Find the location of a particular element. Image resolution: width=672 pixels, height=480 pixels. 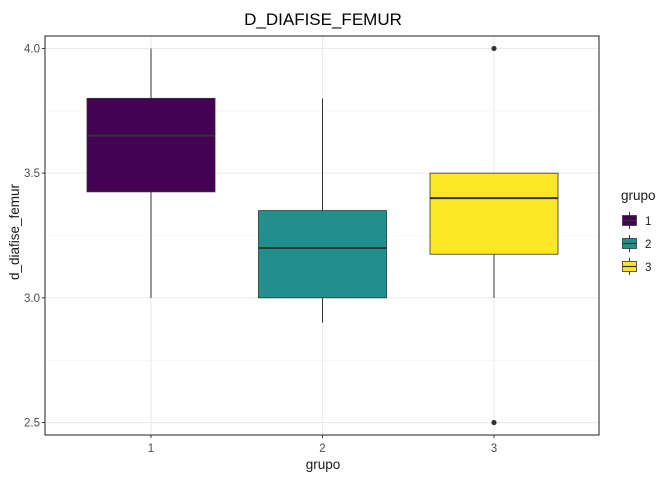

legend-label: 2 is located at coordinates (648, 245).